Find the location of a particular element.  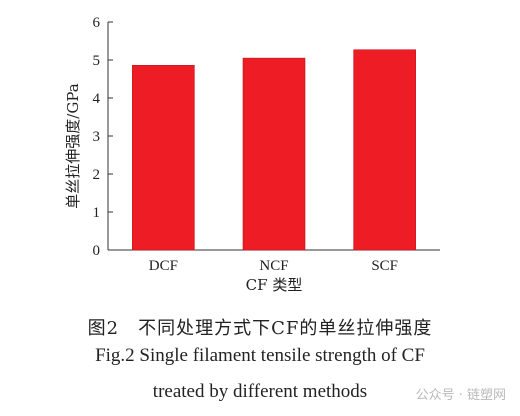

x-tick-label: NCF is located at coordinates (273, 266).